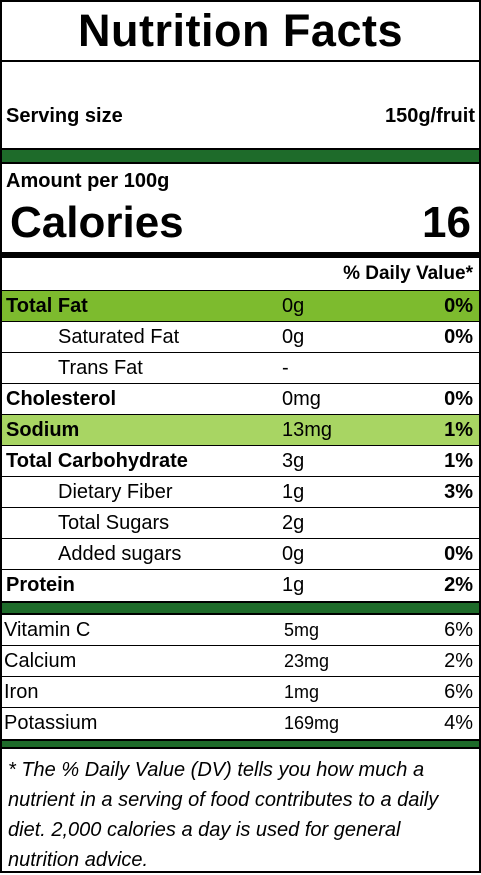  Describe the element at coordinates (293, 522) in the screenshot. I see `nutrient-amount: 2g` at that location.